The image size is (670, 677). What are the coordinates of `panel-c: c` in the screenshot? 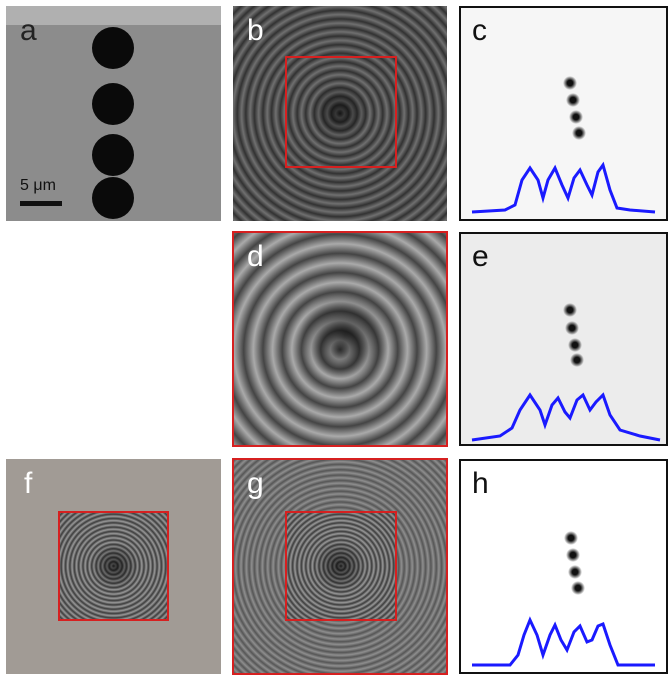 It's located at (563, 113).